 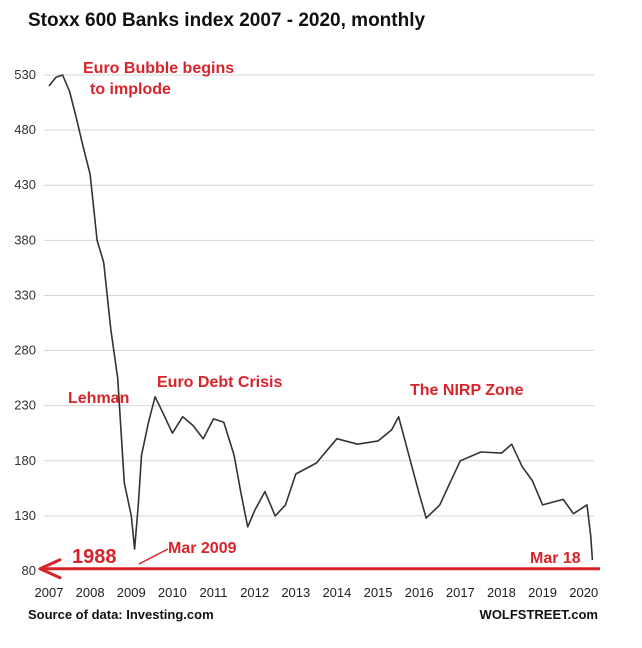 I want to click on x-tick-label: 2008, so click(x=90, y=592).